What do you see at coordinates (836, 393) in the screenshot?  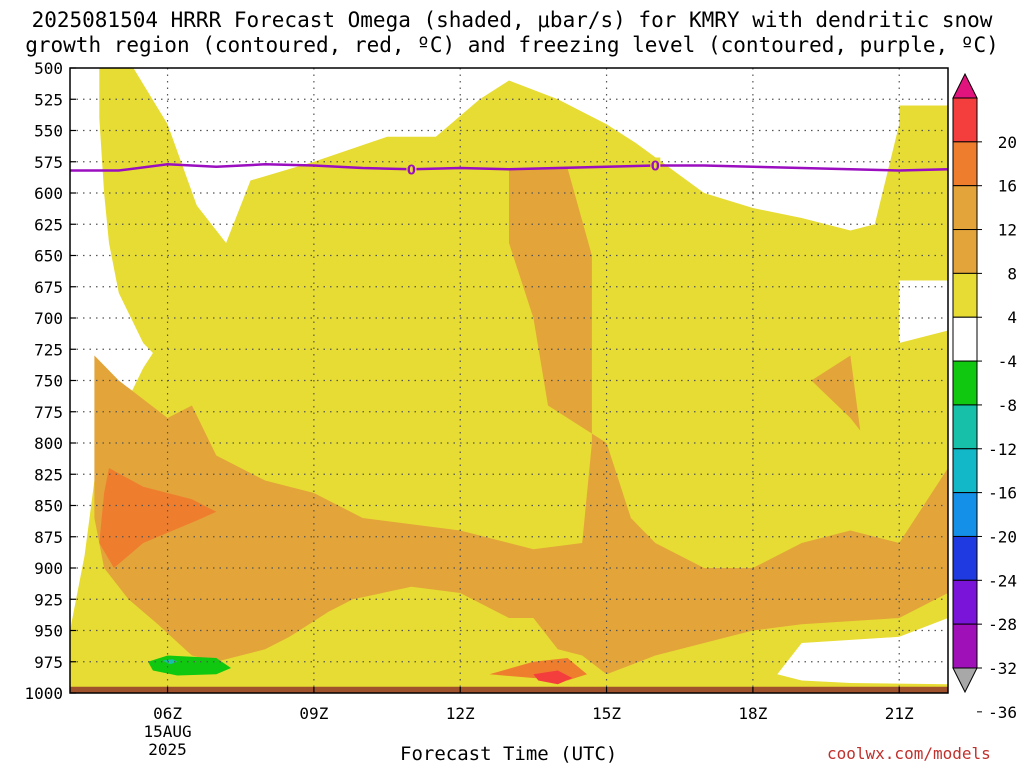 I see `omega-region-moderate-ascent-east` at bounding box center [836, 393].